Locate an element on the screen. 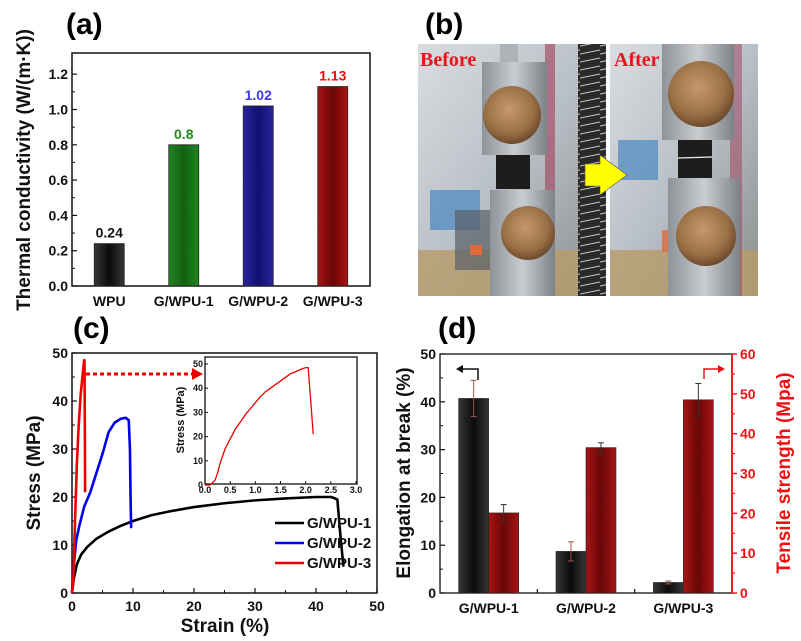 This screenshot has width=801, height=641. left-y-tick-label: 20 is located at coordinates (428, 497).